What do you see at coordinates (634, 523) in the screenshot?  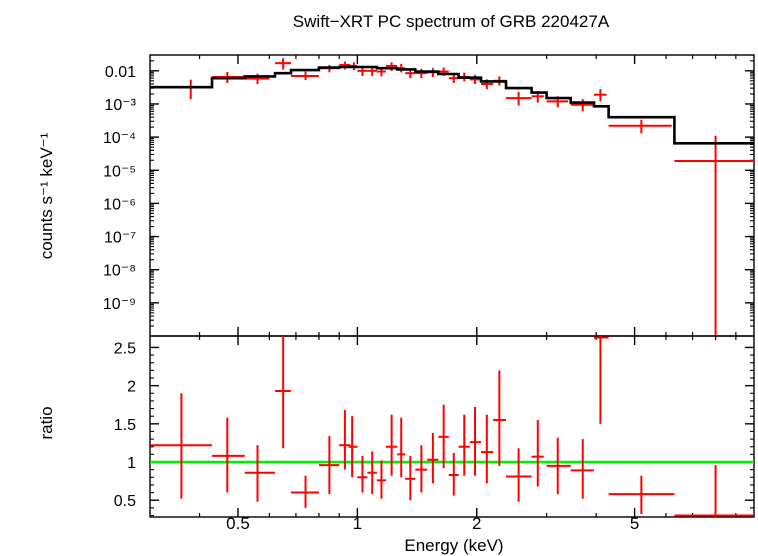 I see `x-tick-label: 5` at bounding box center [634, 523].